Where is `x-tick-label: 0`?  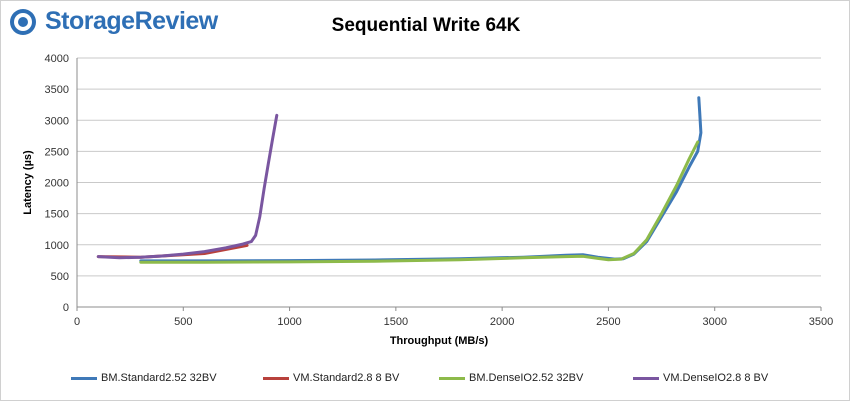 x-tick-label: 0 is located at coordinates (77, 322).